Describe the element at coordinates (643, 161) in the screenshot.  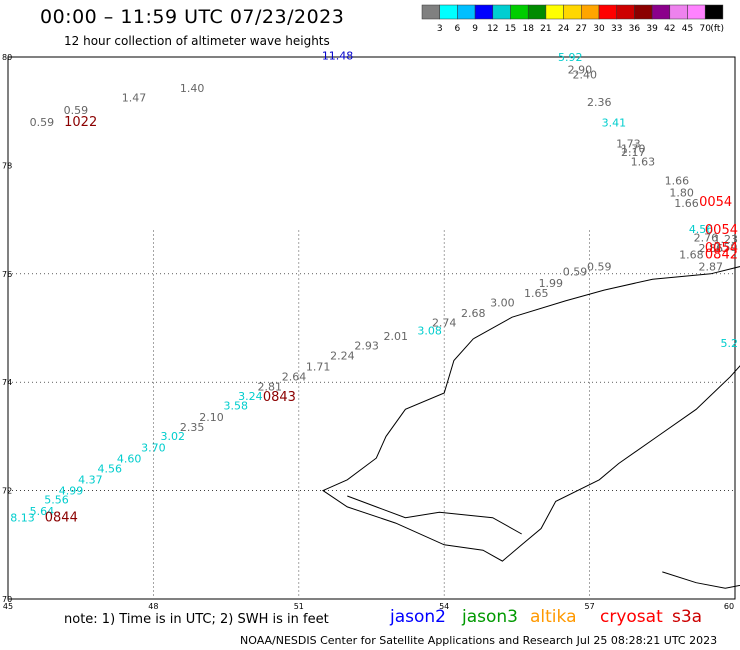
I see `wave-height-label: 1.63` at that location.